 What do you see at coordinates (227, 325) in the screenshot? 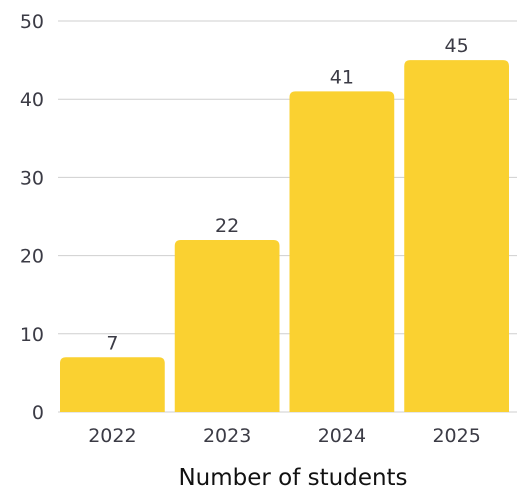
I see `bar-2023` at bounding box center [227, 325].